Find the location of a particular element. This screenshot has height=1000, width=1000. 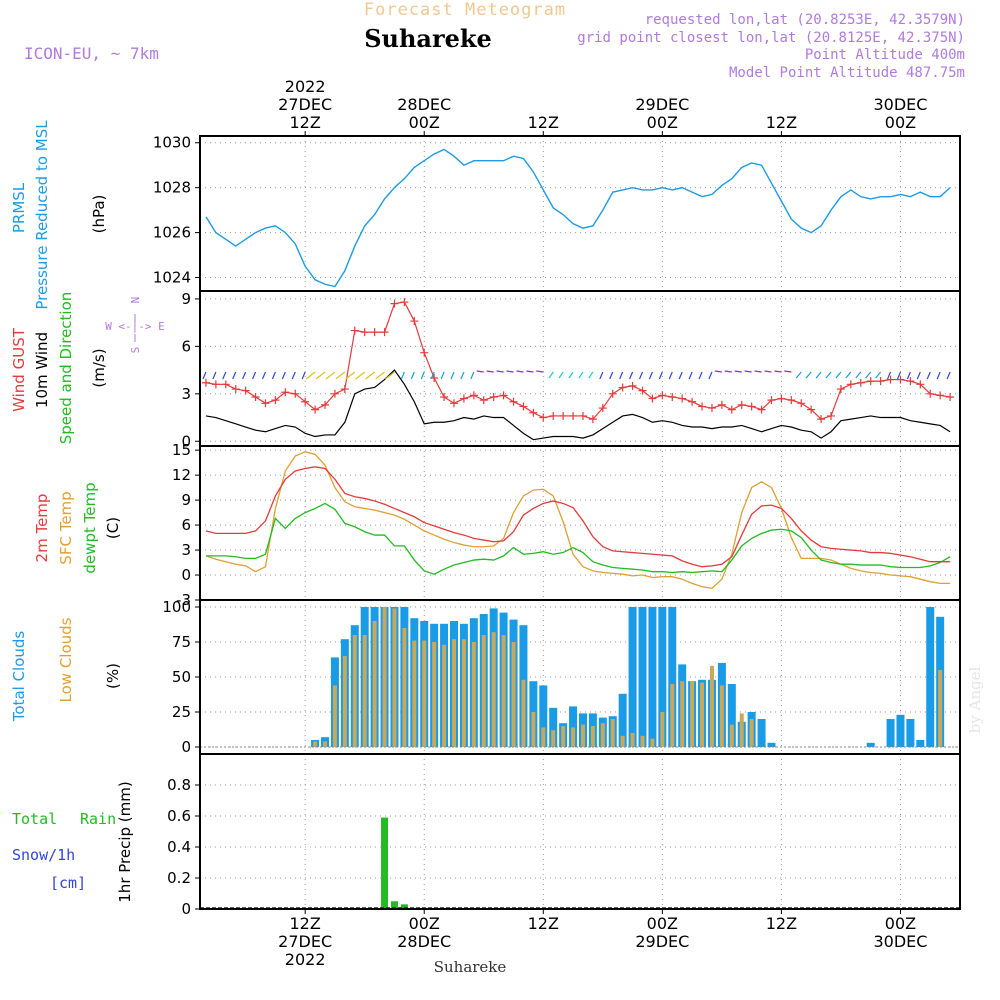

compass-icon: N W <-|-> E S is located at coordinates (135, 325).